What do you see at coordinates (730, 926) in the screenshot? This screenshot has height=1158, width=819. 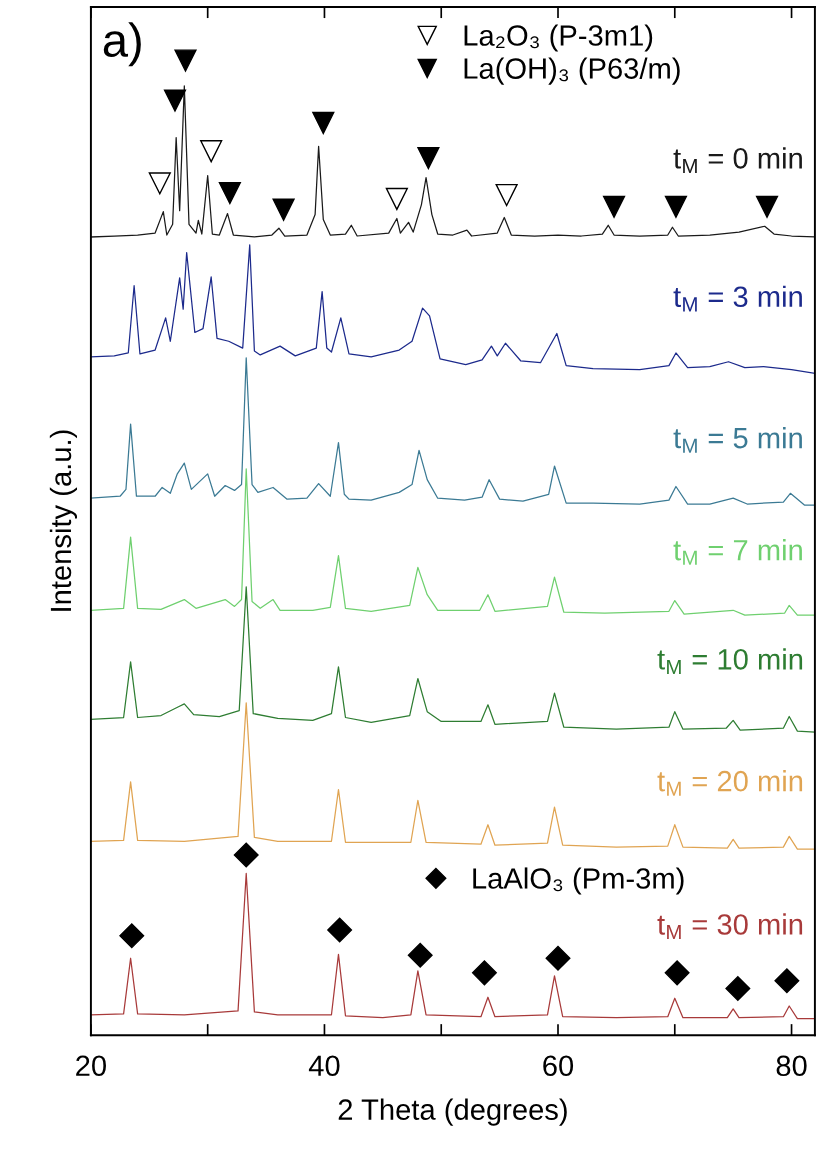 I see `text: t$_{M}$ = 30 min` at bounding box center [730, 926].